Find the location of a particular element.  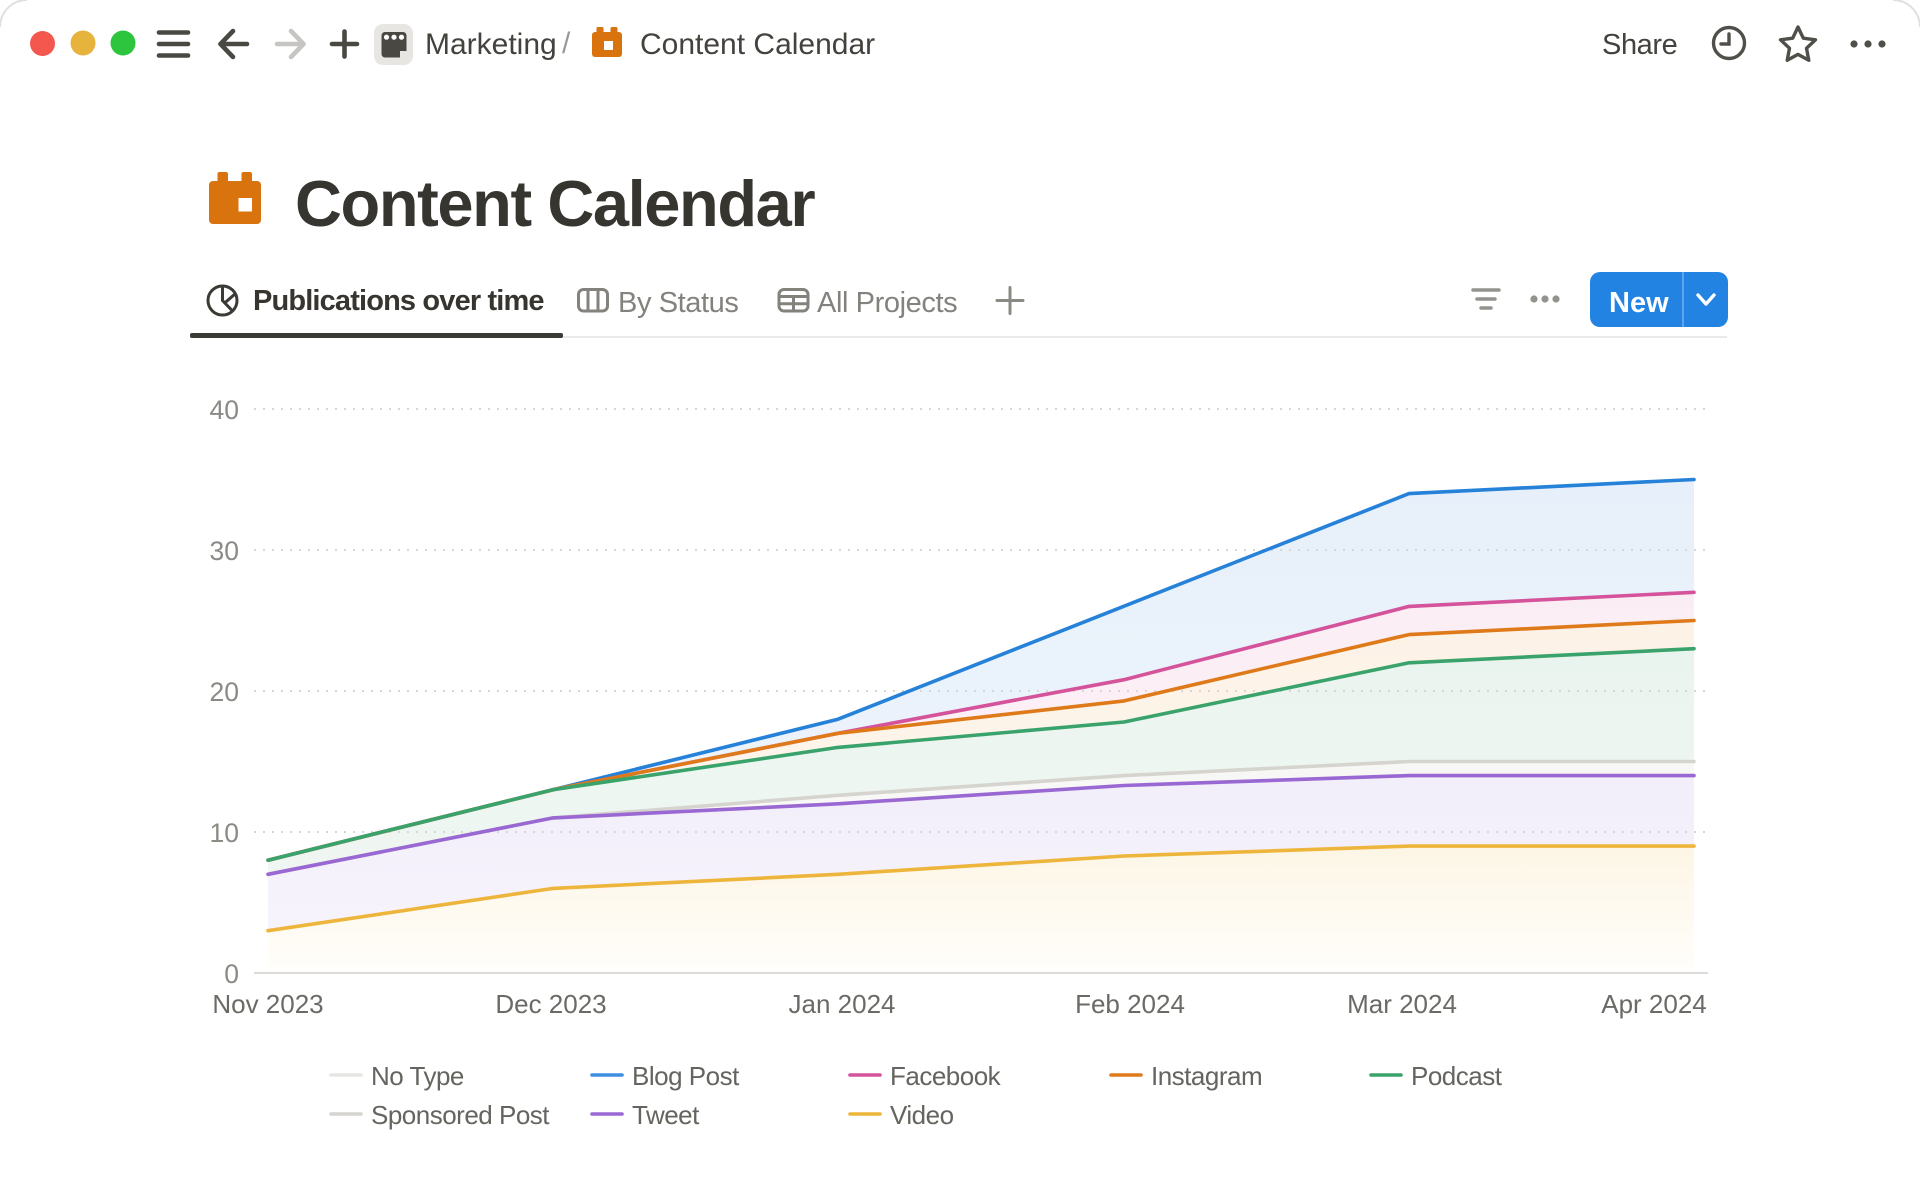

svg-text: Mar 2024 is located at coordinates (1402, 1004).